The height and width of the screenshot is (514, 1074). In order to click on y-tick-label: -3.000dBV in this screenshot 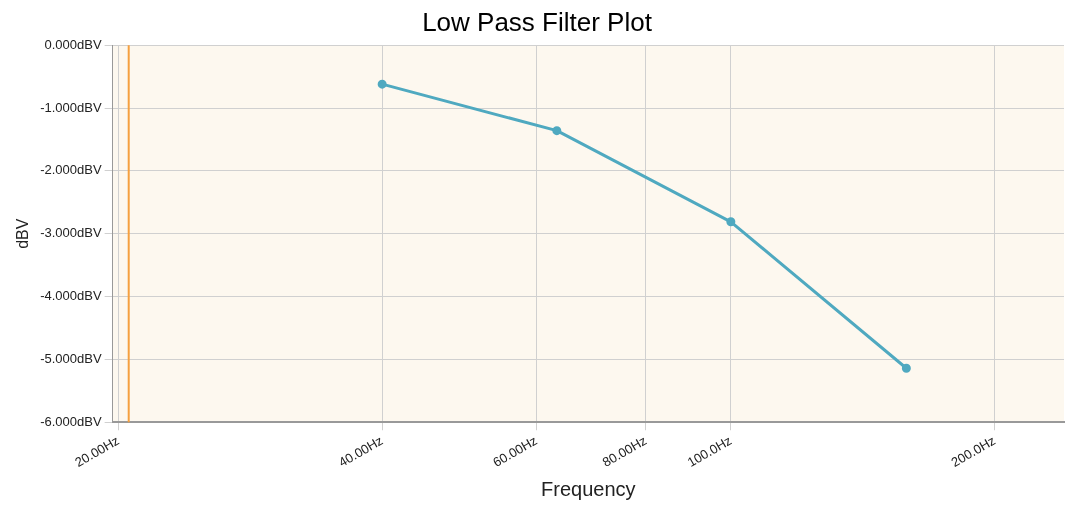, I will do `click(71, 233)`.